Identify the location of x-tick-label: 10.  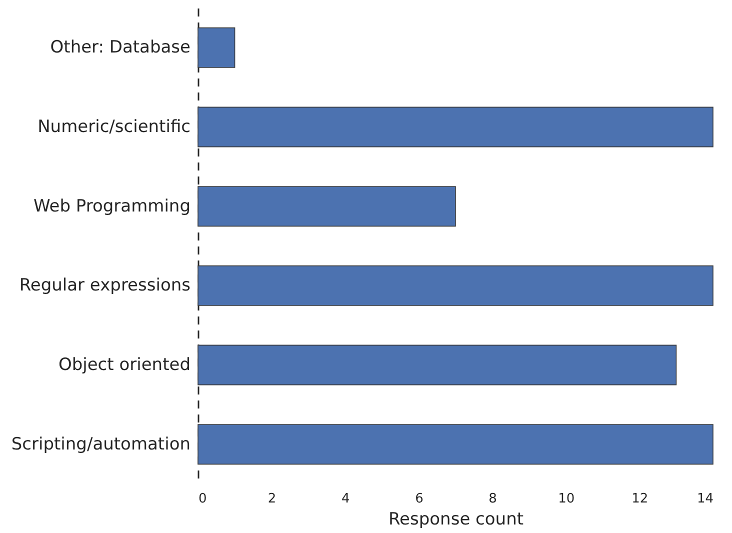
(566, 499).